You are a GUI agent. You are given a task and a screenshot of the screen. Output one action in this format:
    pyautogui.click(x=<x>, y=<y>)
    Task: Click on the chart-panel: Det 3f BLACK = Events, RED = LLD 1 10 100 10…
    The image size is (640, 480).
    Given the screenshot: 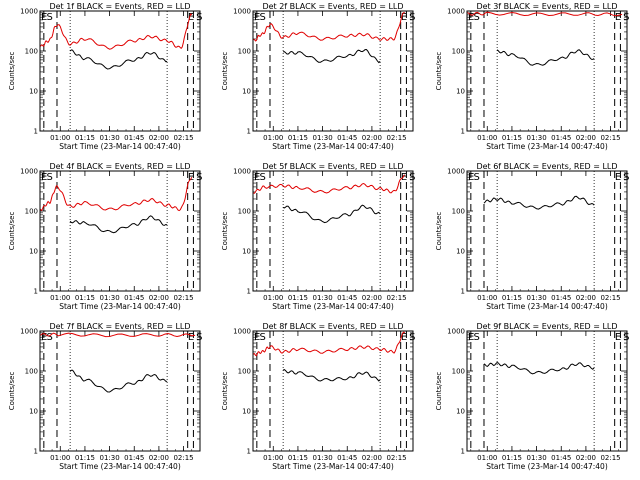 What is the action you would take?
    pyautogui.click(x=532, y=76)
    